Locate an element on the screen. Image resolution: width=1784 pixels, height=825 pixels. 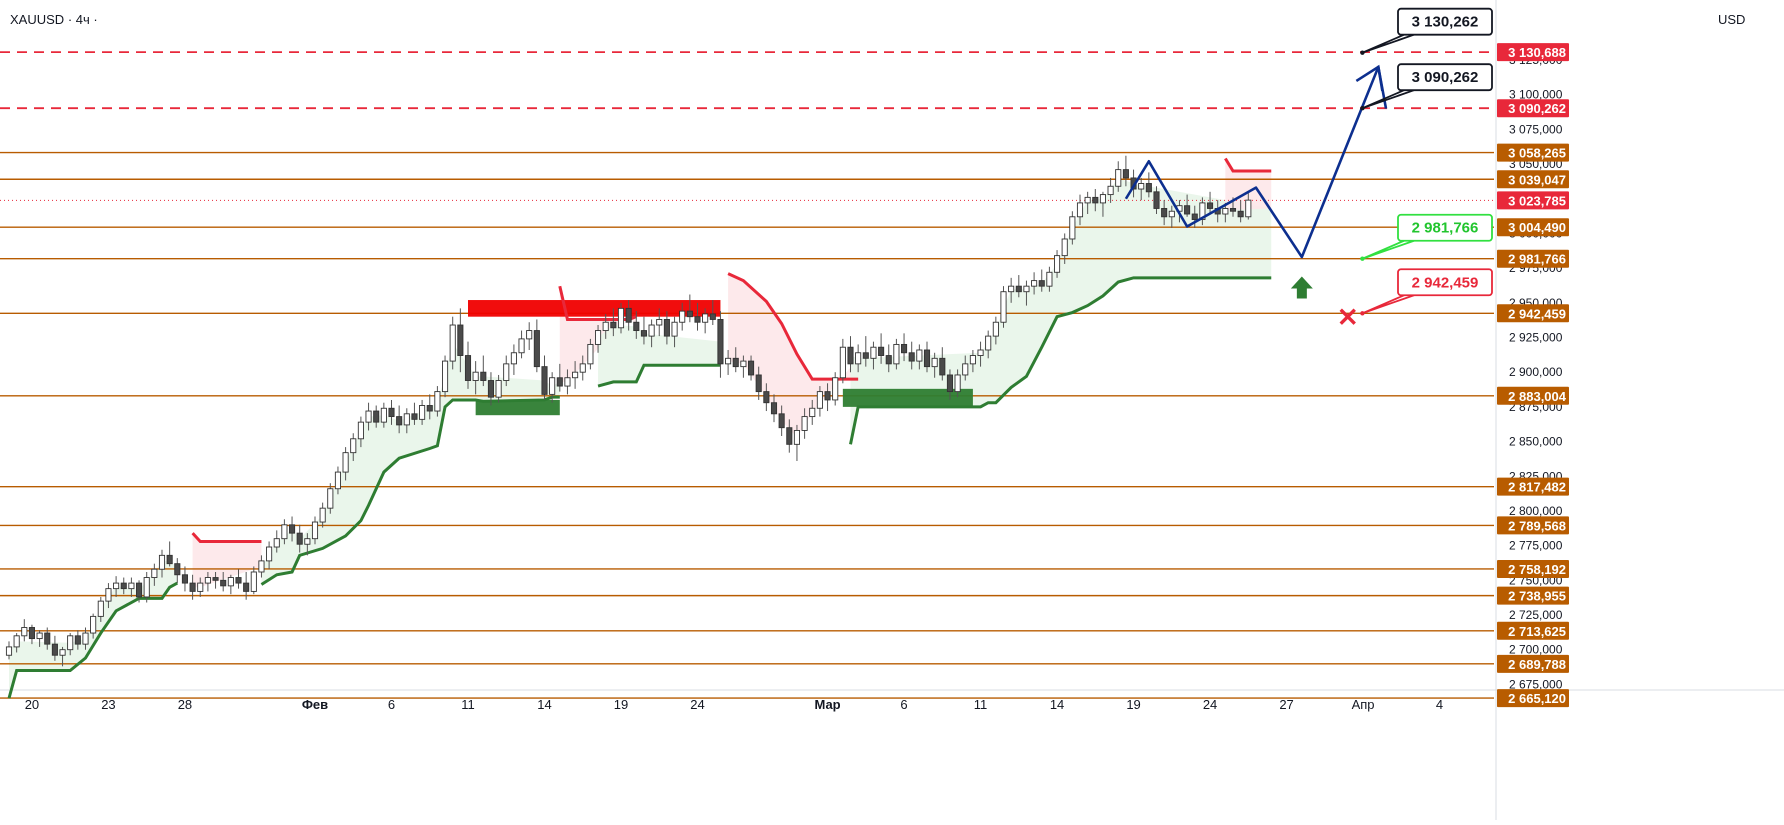
level-label-4: 2 942,459 is located at coordinates (1537, 313).